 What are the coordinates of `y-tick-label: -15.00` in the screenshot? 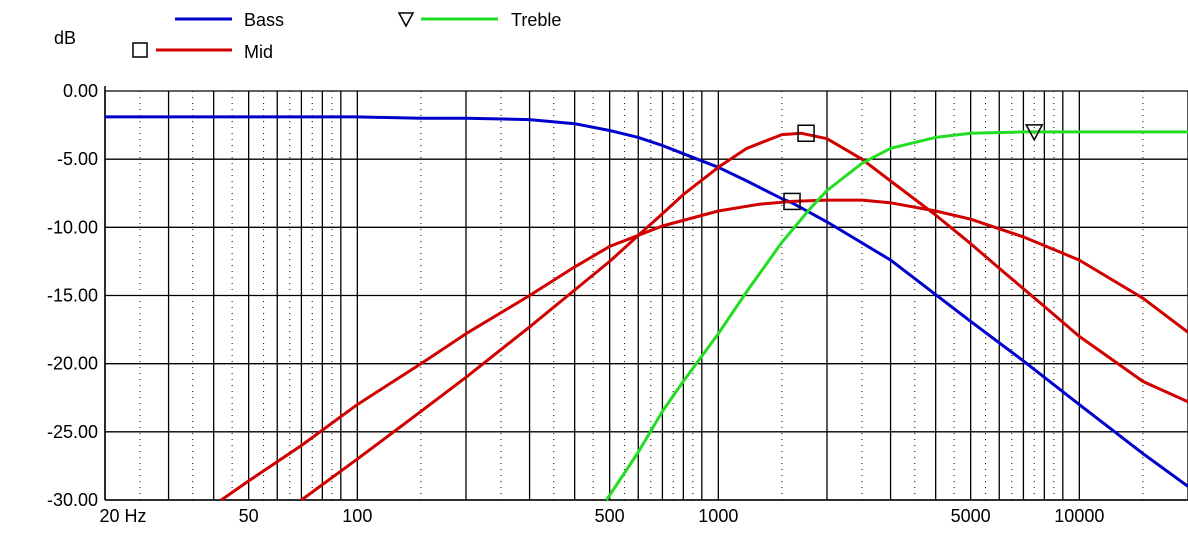 It's located at (72, 296).